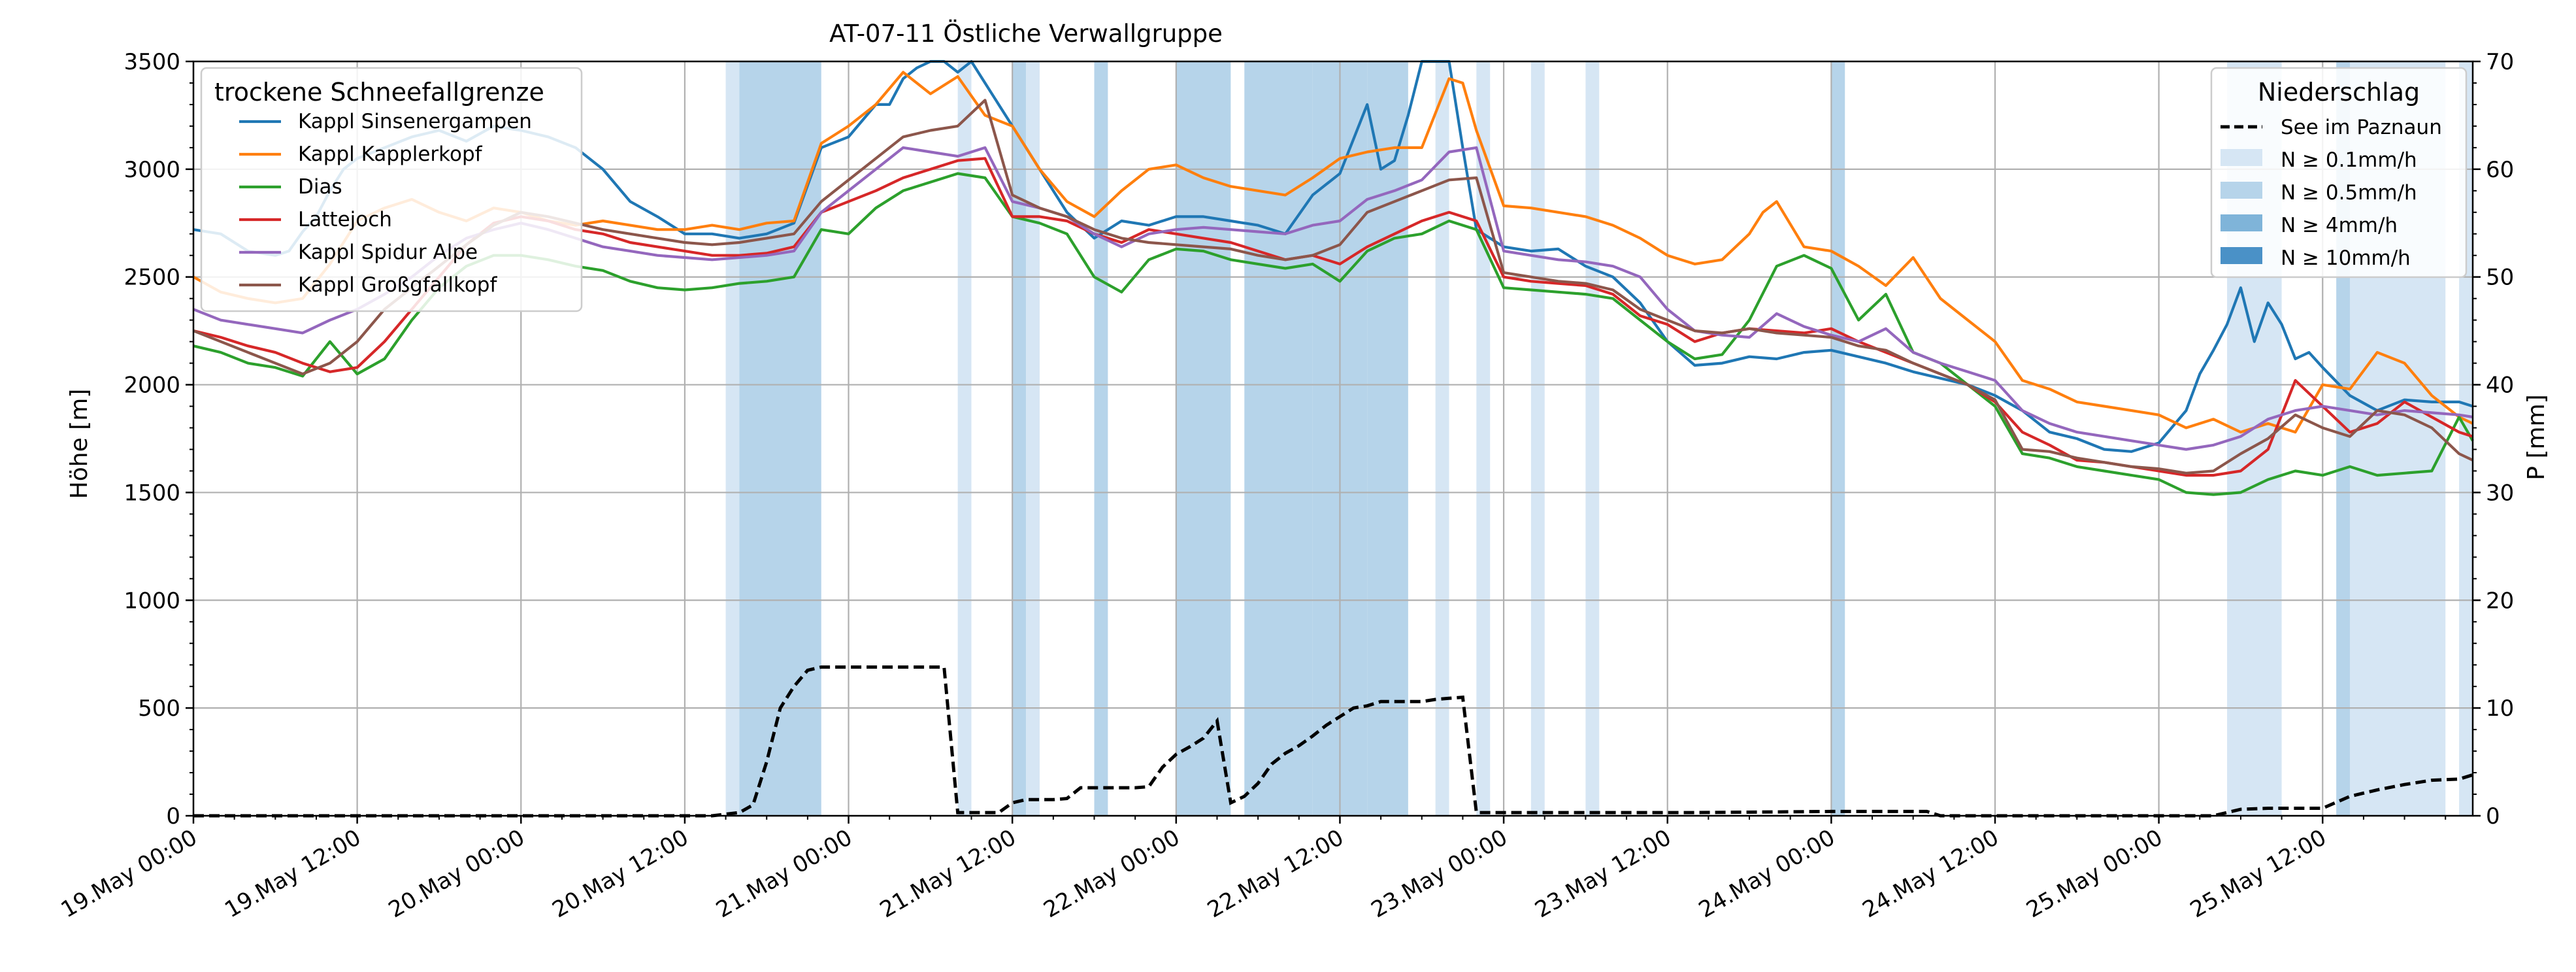  I want to click on y-tick-label-left: 0, so click(173, 817).